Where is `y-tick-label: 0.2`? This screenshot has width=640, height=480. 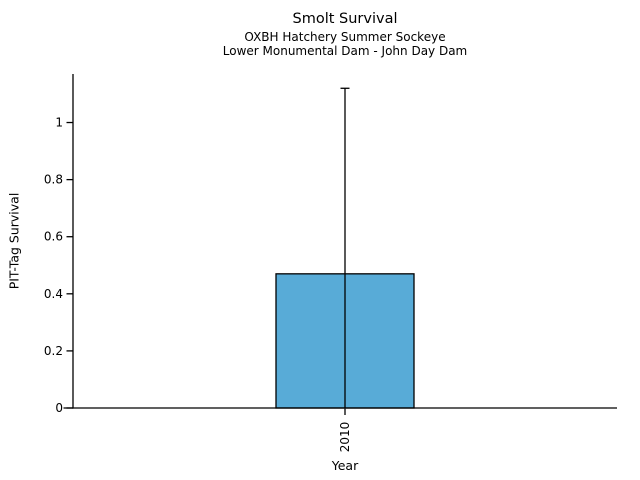
y-tick-label: 0.2 is located at coordinates (53, 351).